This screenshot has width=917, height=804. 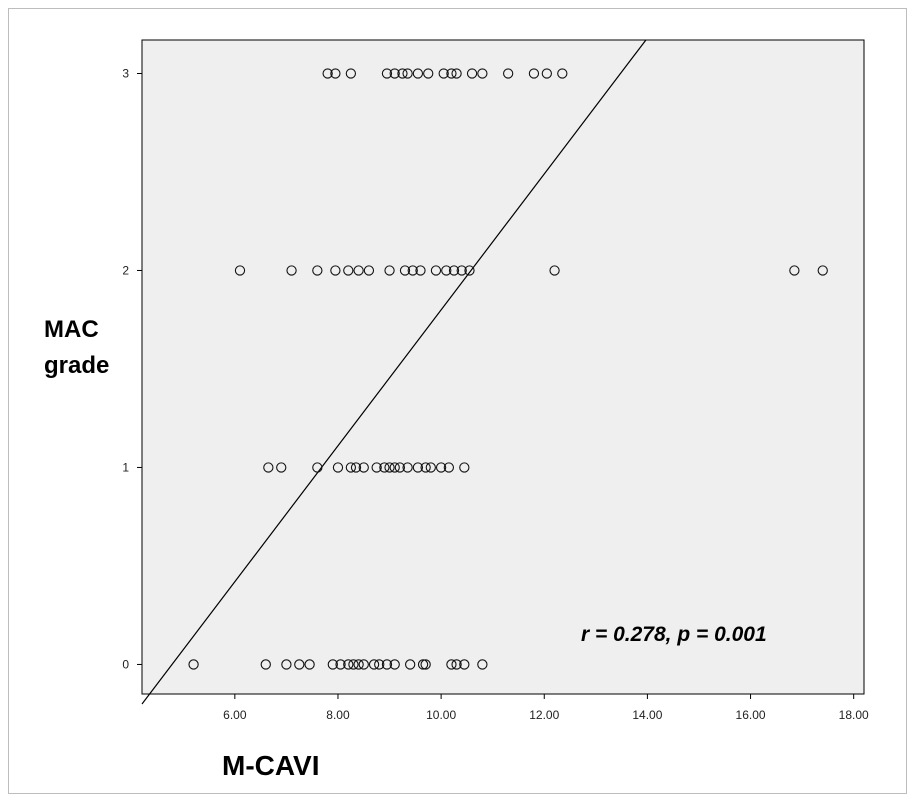 I want to click on y-tick-label: 0, so click(x=125, y=664).